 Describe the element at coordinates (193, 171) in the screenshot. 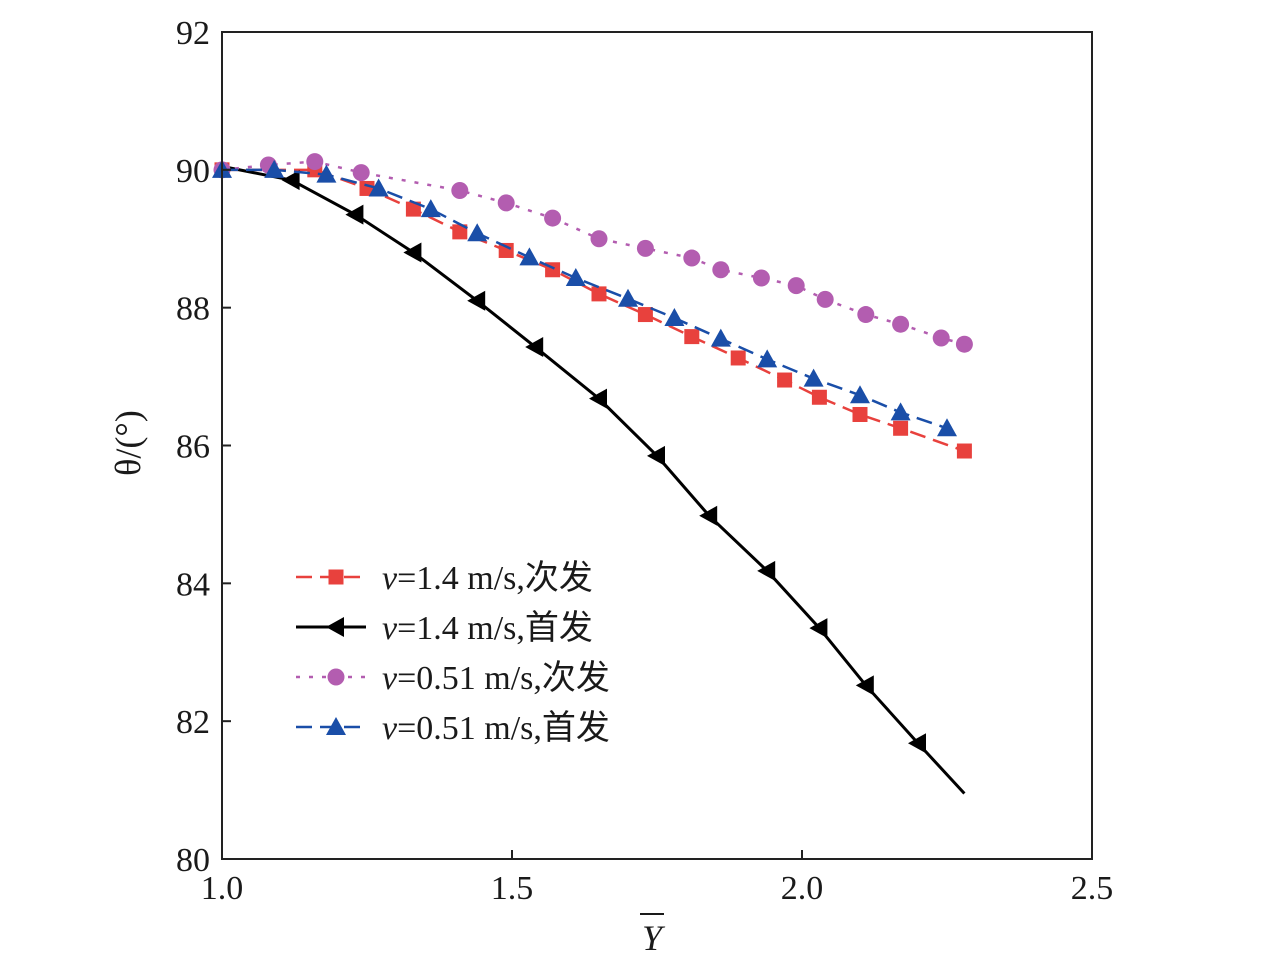

I see `y-tick-label: 90` at that location.